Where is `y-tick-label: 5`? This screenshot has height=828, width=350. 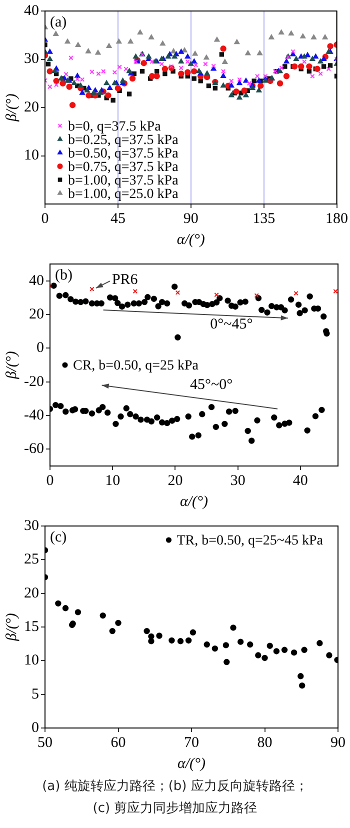
y-tick-label: 5 is located at coordinates (35, 694).